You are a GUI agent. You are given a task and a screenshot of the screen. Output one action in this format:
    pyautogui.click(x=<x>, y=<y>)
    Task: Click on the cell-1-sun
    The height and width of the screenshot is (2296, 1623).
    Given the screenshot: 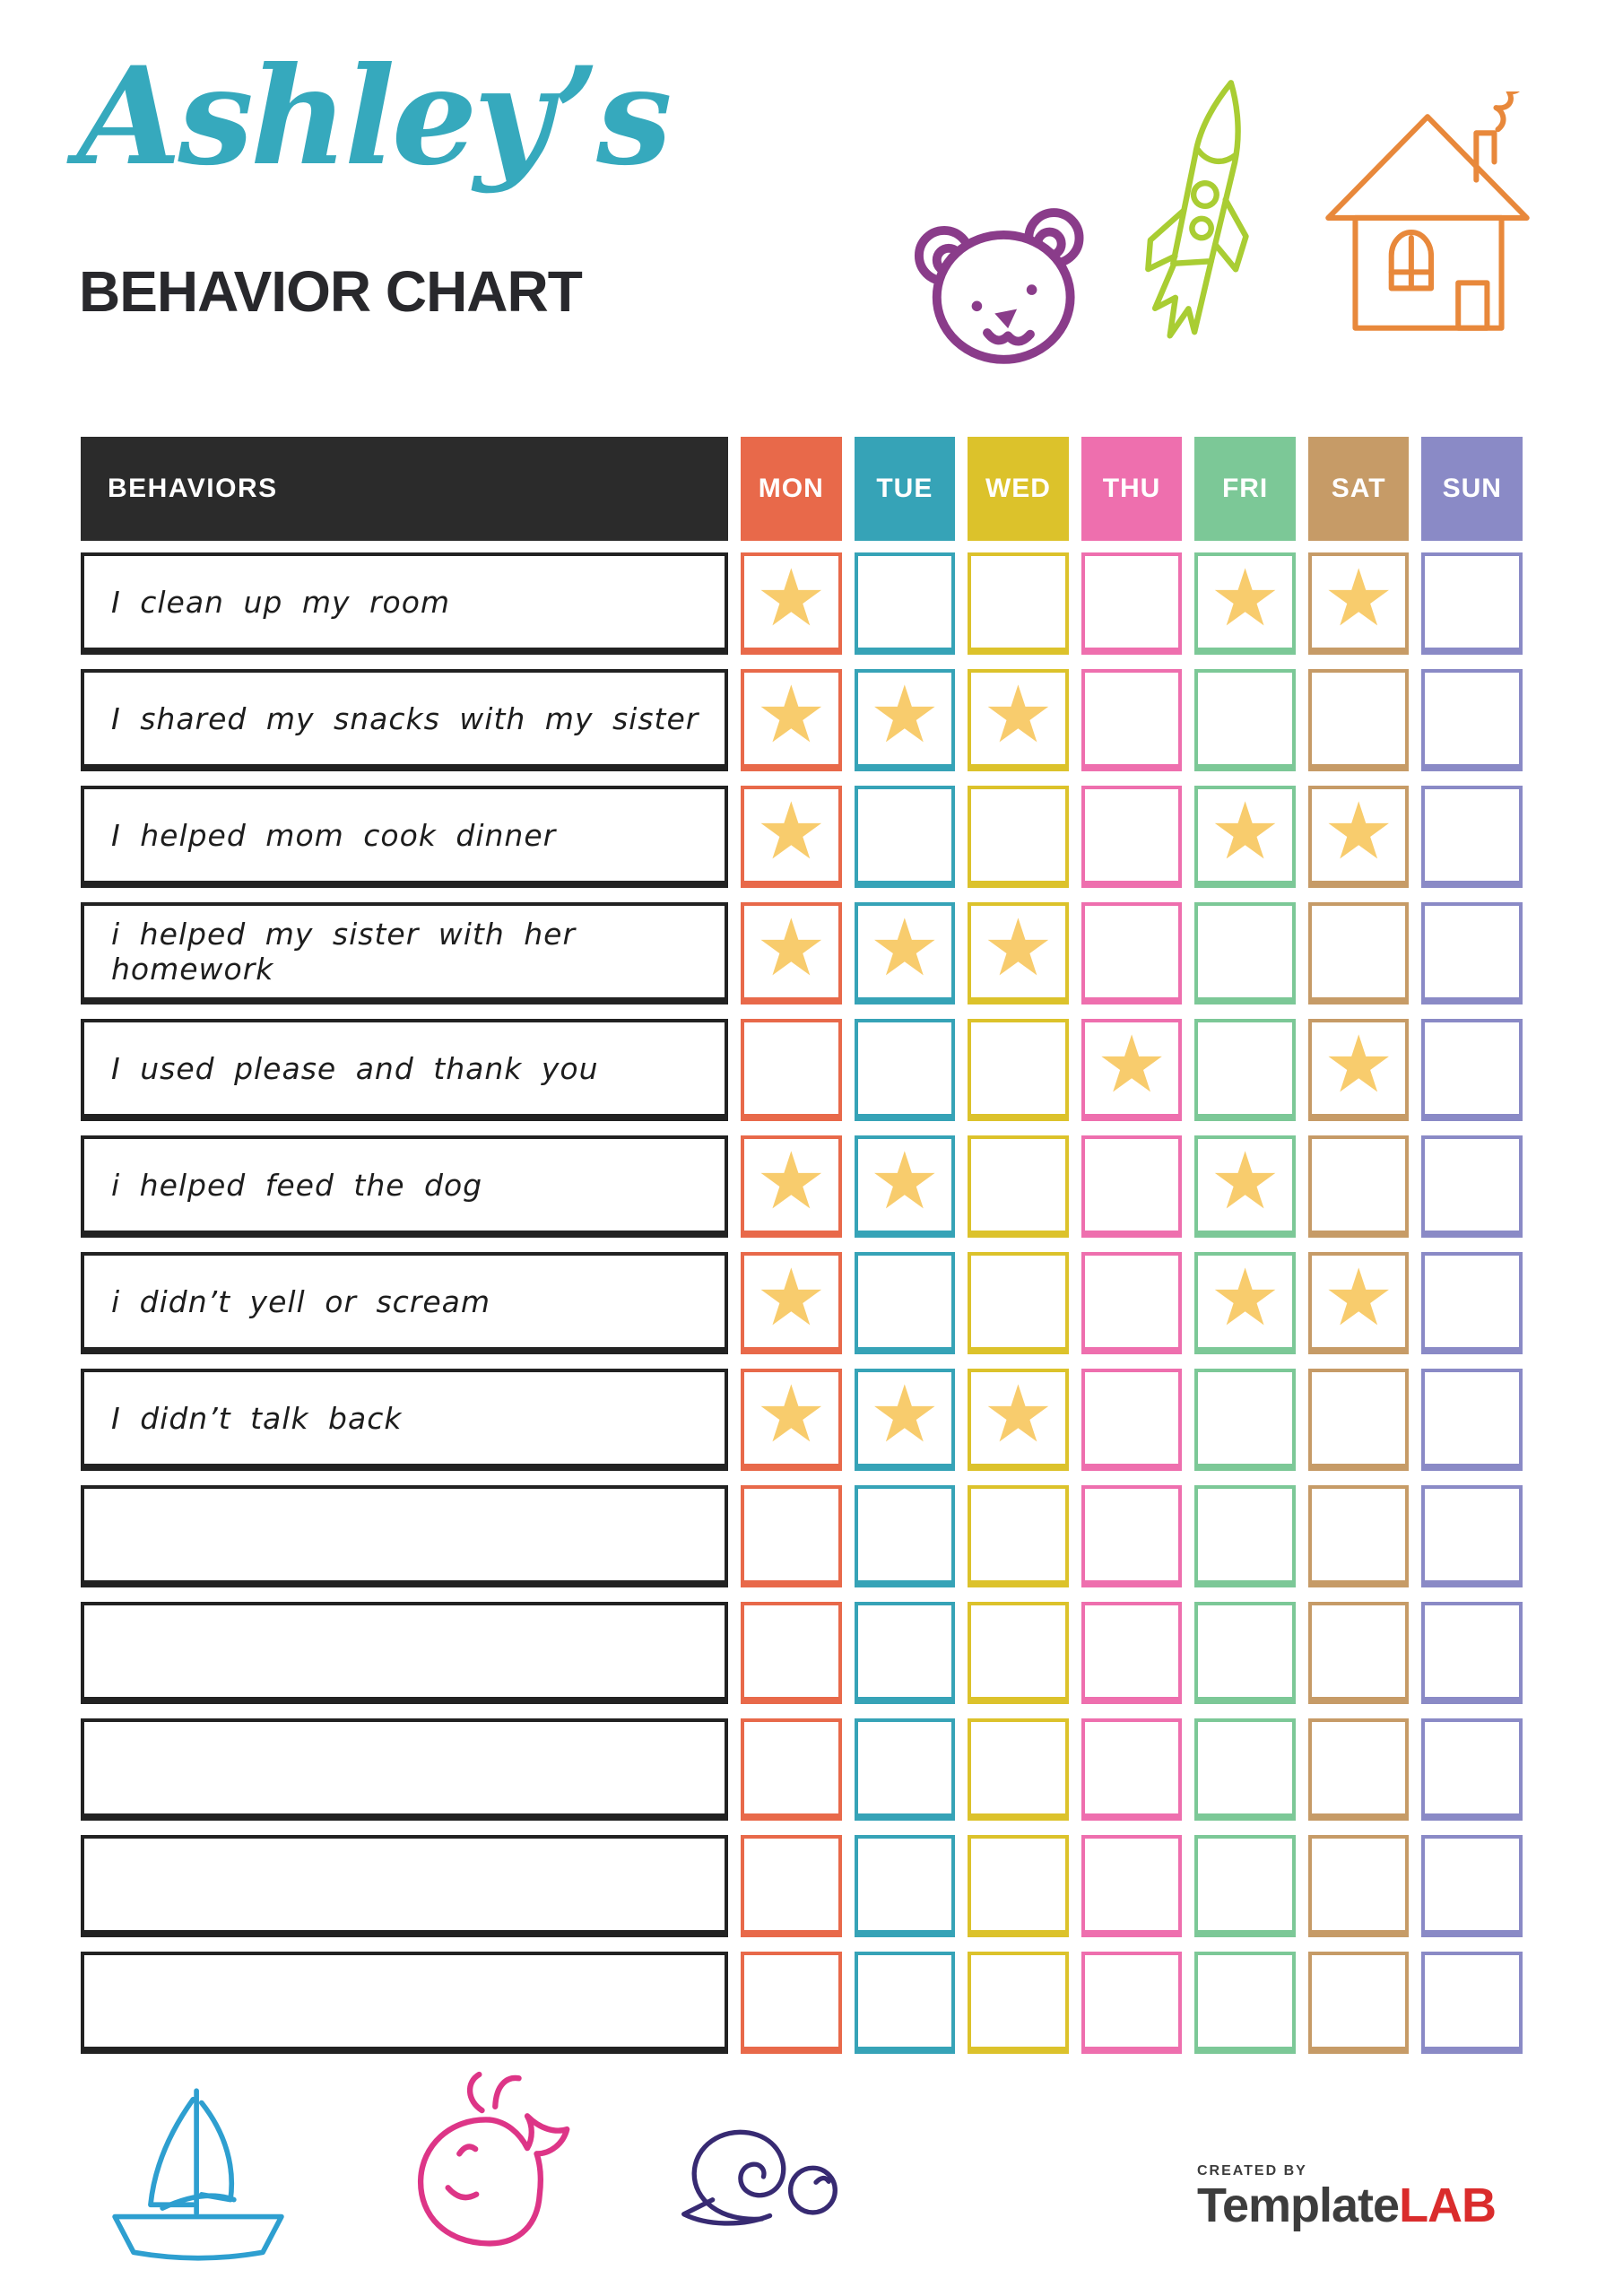 What is the action you would take?
    pyautogui.click(x=1472, y=603)
    